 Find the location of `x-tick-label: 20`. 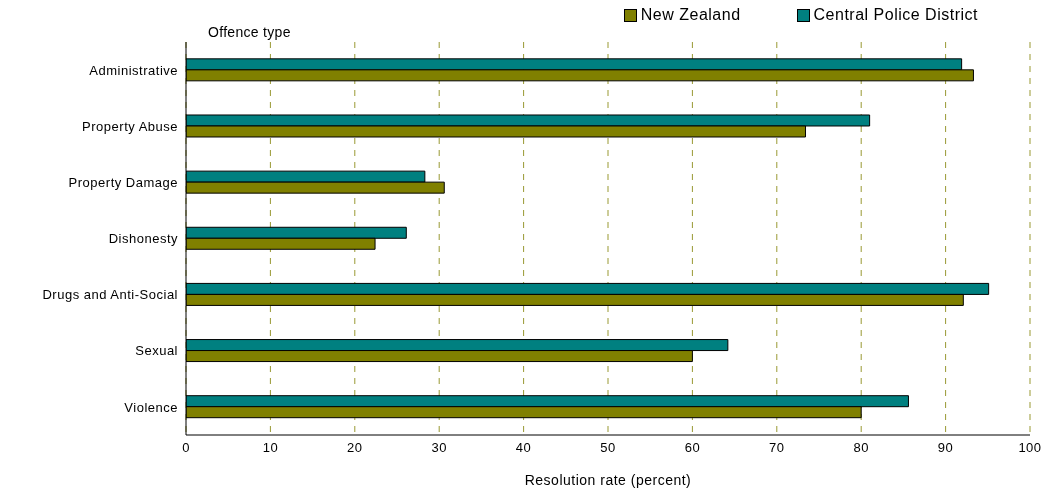

x-tick-label: 20 is located at coordinates (355, 448).